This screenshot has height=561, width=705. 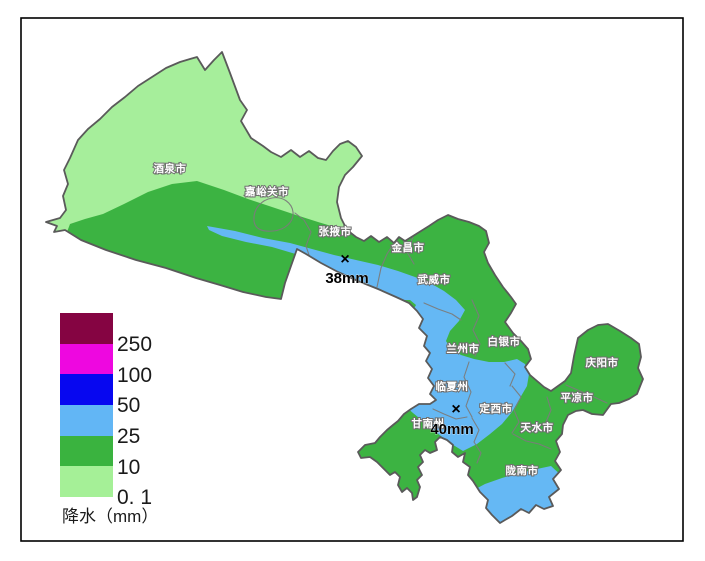 I want to click on border-jinchang-wuwei, so click(x=410, y=250).